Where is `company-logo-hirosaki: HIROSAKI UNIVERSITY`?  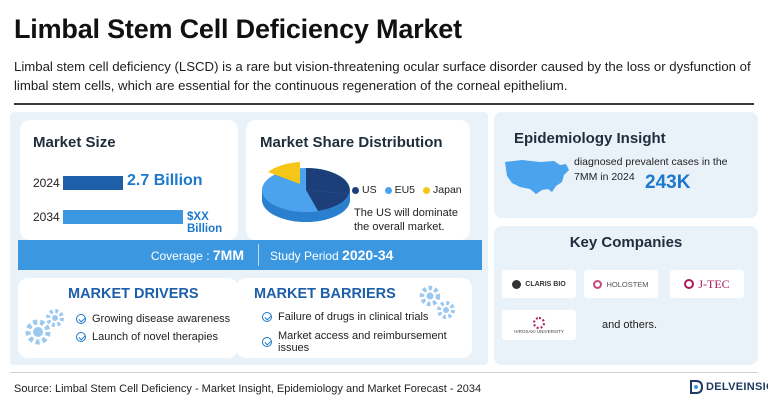 company-logo-hirosaki: HIROSAKI UNIVERSITY is located at coordinates (539, 325).